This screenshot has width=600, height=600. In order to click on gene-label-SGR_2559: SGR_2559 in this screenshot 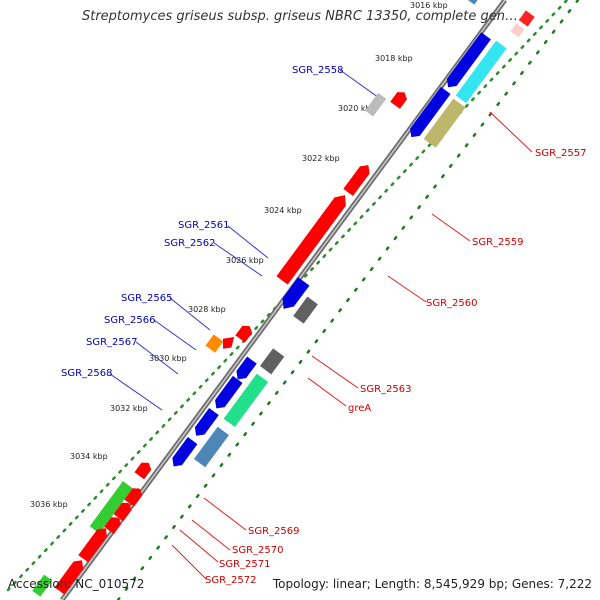, I will do `click(498, 242)`.